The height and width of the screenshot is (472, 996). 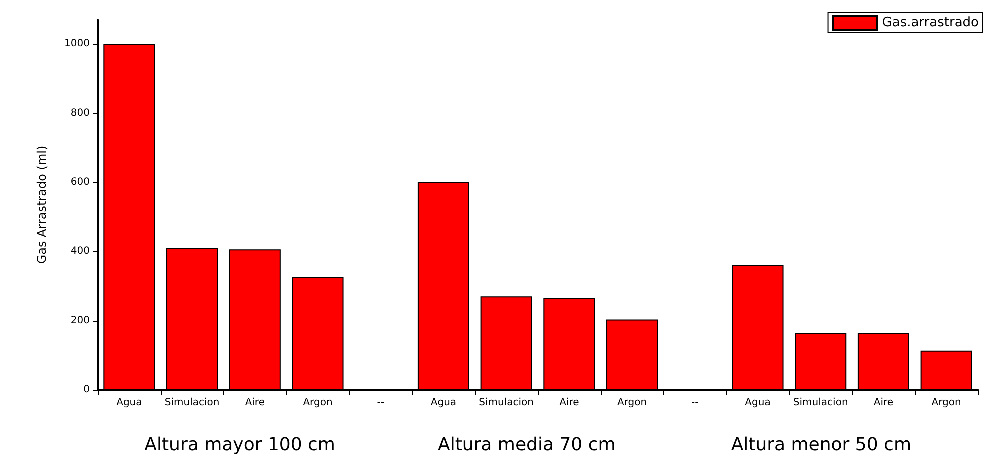 I want to click on y-tick-label: 200, so click(x=80, y=320).